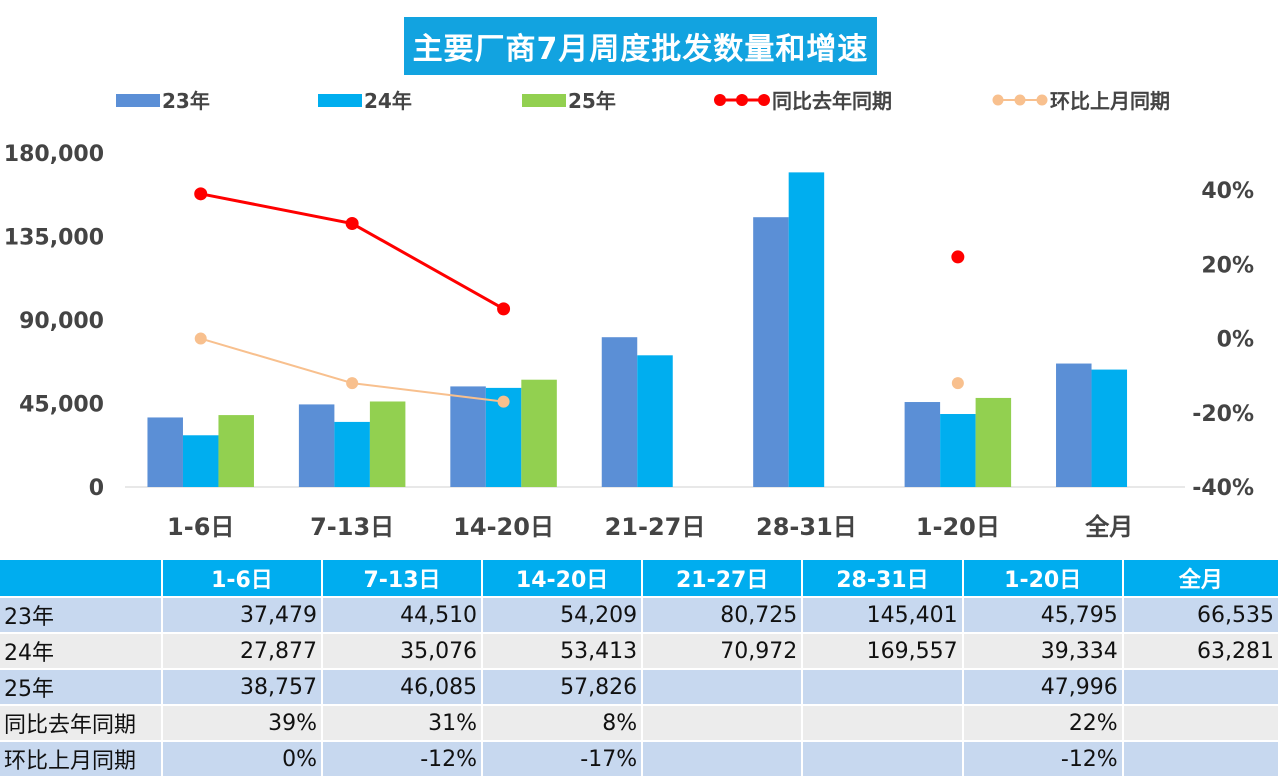 The height and width of the screenshot is (776, 1280). Describe the element at coordinates (883, 614) in the screenshot. I see `table-cell: 145,401` at that location.